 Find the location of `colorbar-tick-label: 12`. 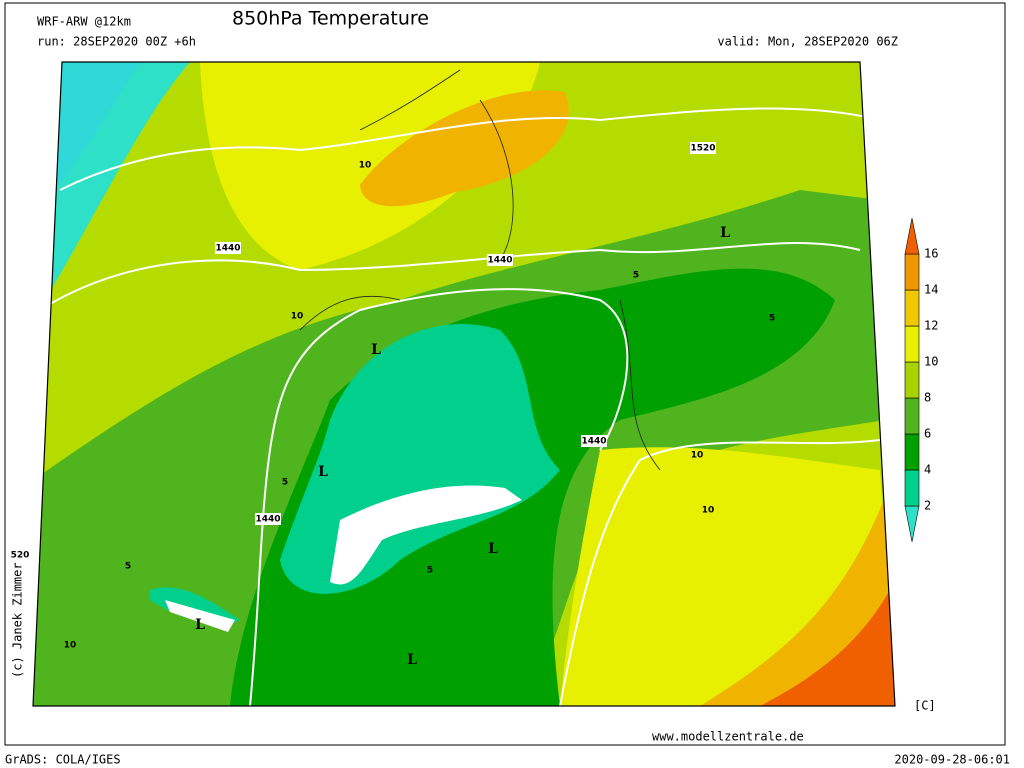

colorbar-tick-label: 12 is located at coordinates (931, 326).